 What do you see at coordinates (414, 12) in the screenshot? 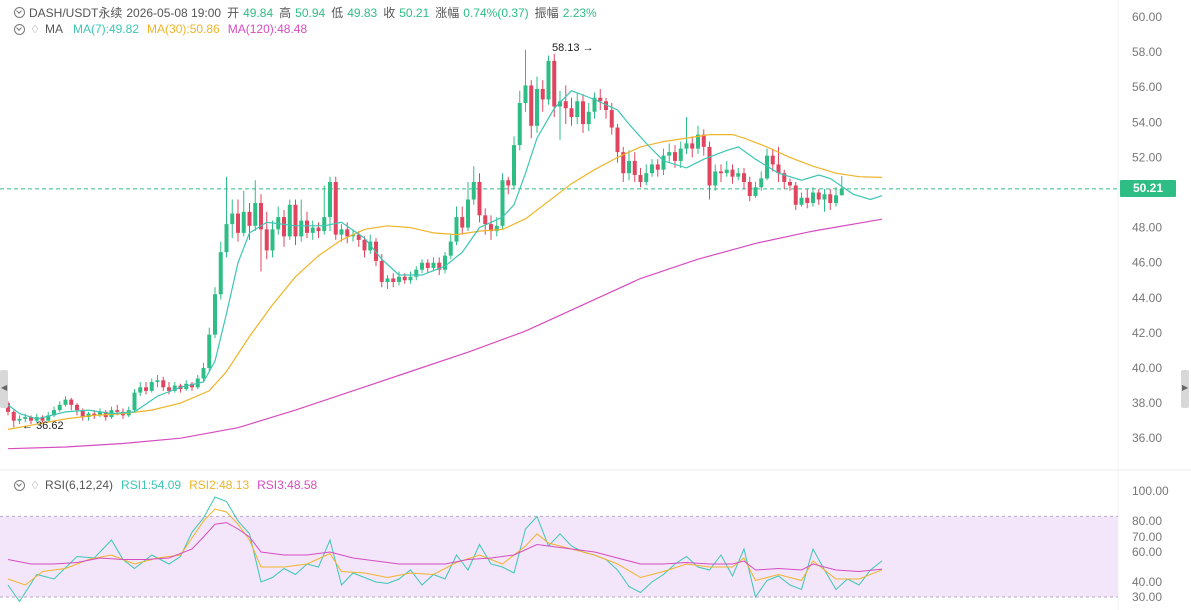
I see `close-value: 50.21` at bounding box center [414, 12].